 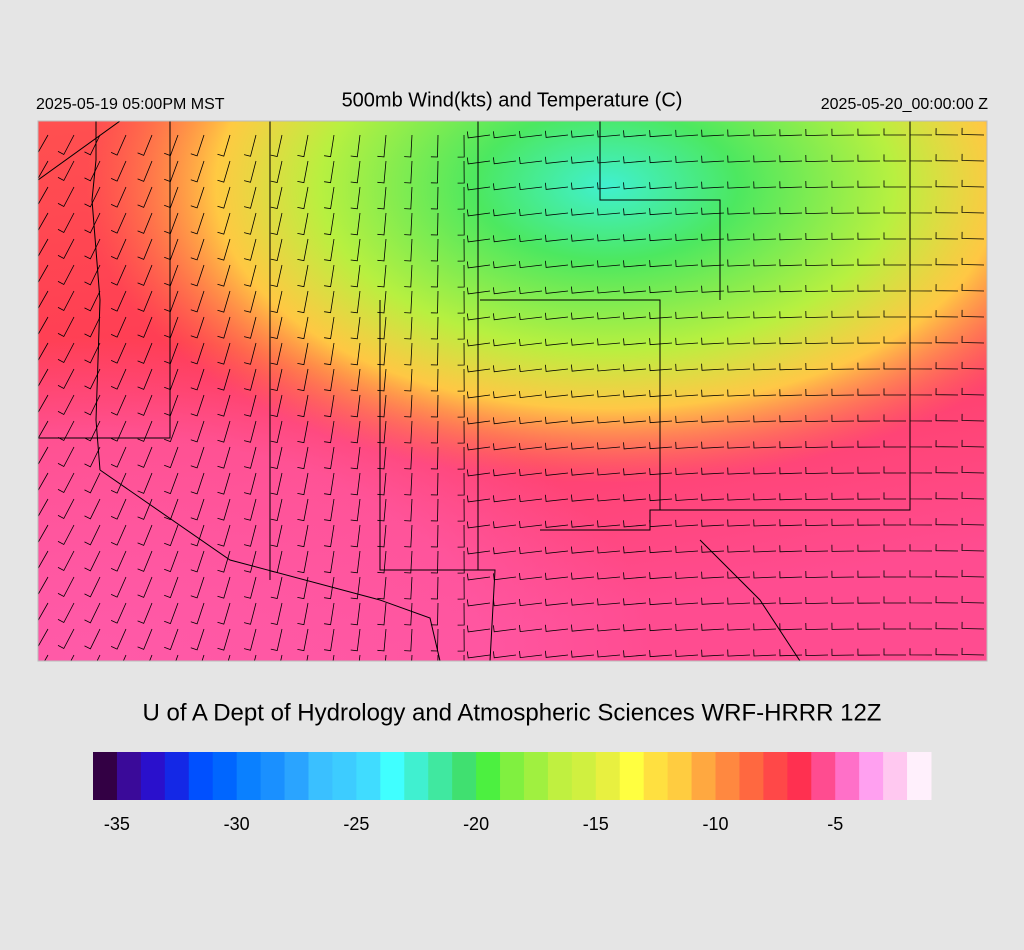 What do you see at coordinates (356, 824) in the screenshot?
I see `colorbar-tick-label: -25` at bounding box center [356, 824].